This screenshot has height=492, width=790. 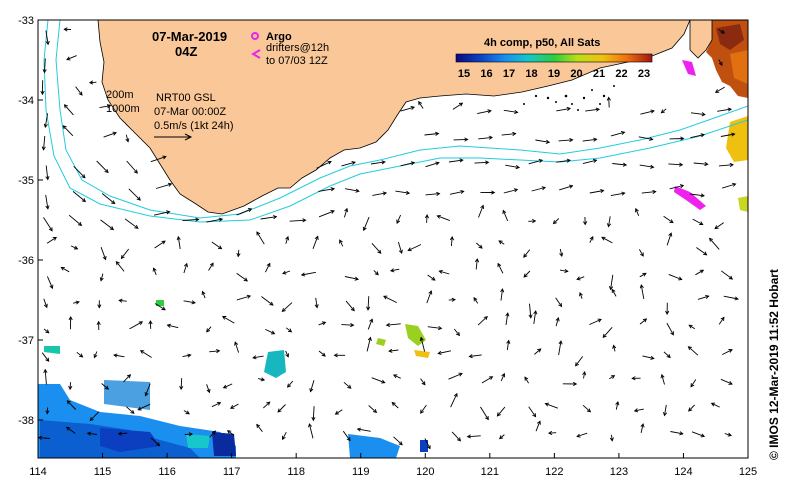 What do you see at coordinates (297, 61) in the screenshot?
I see `drifter-label-2: to 07/03 12Z` at bounding box center [297, 61].